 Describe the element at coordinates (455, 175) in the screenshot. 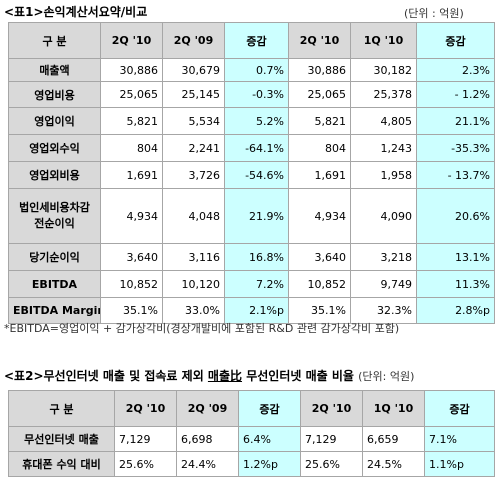

I see `table-cell: - 13.7%` at that location.